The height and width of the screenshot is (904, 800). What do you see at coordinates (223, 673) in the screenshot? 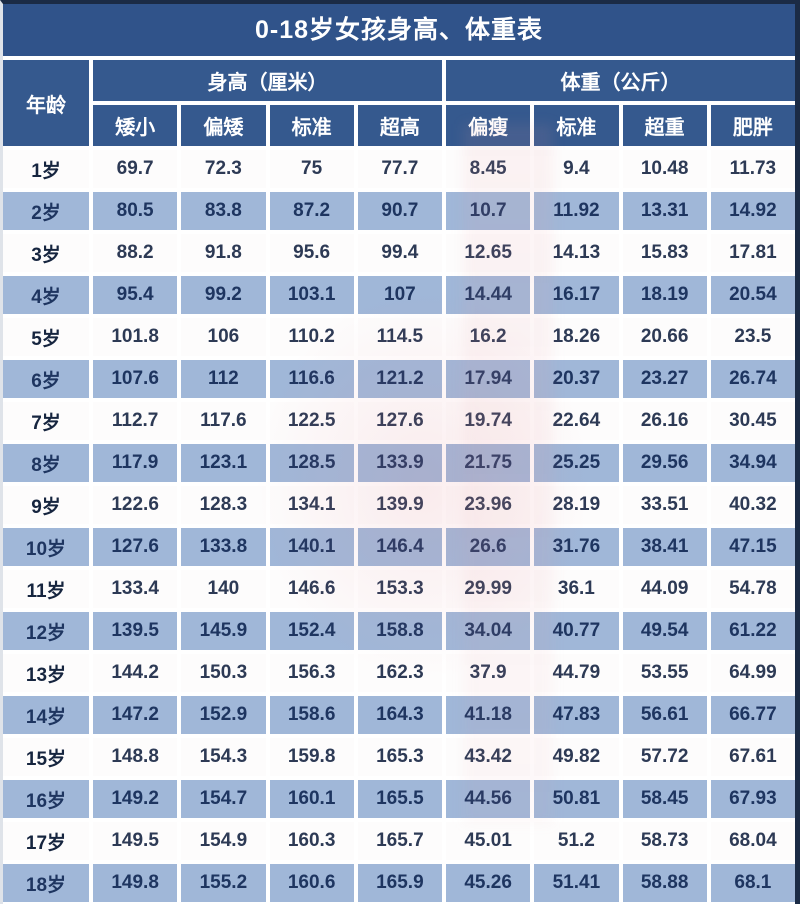
I see `height-value-cell: 150.3` at bounding box center [223, 673].